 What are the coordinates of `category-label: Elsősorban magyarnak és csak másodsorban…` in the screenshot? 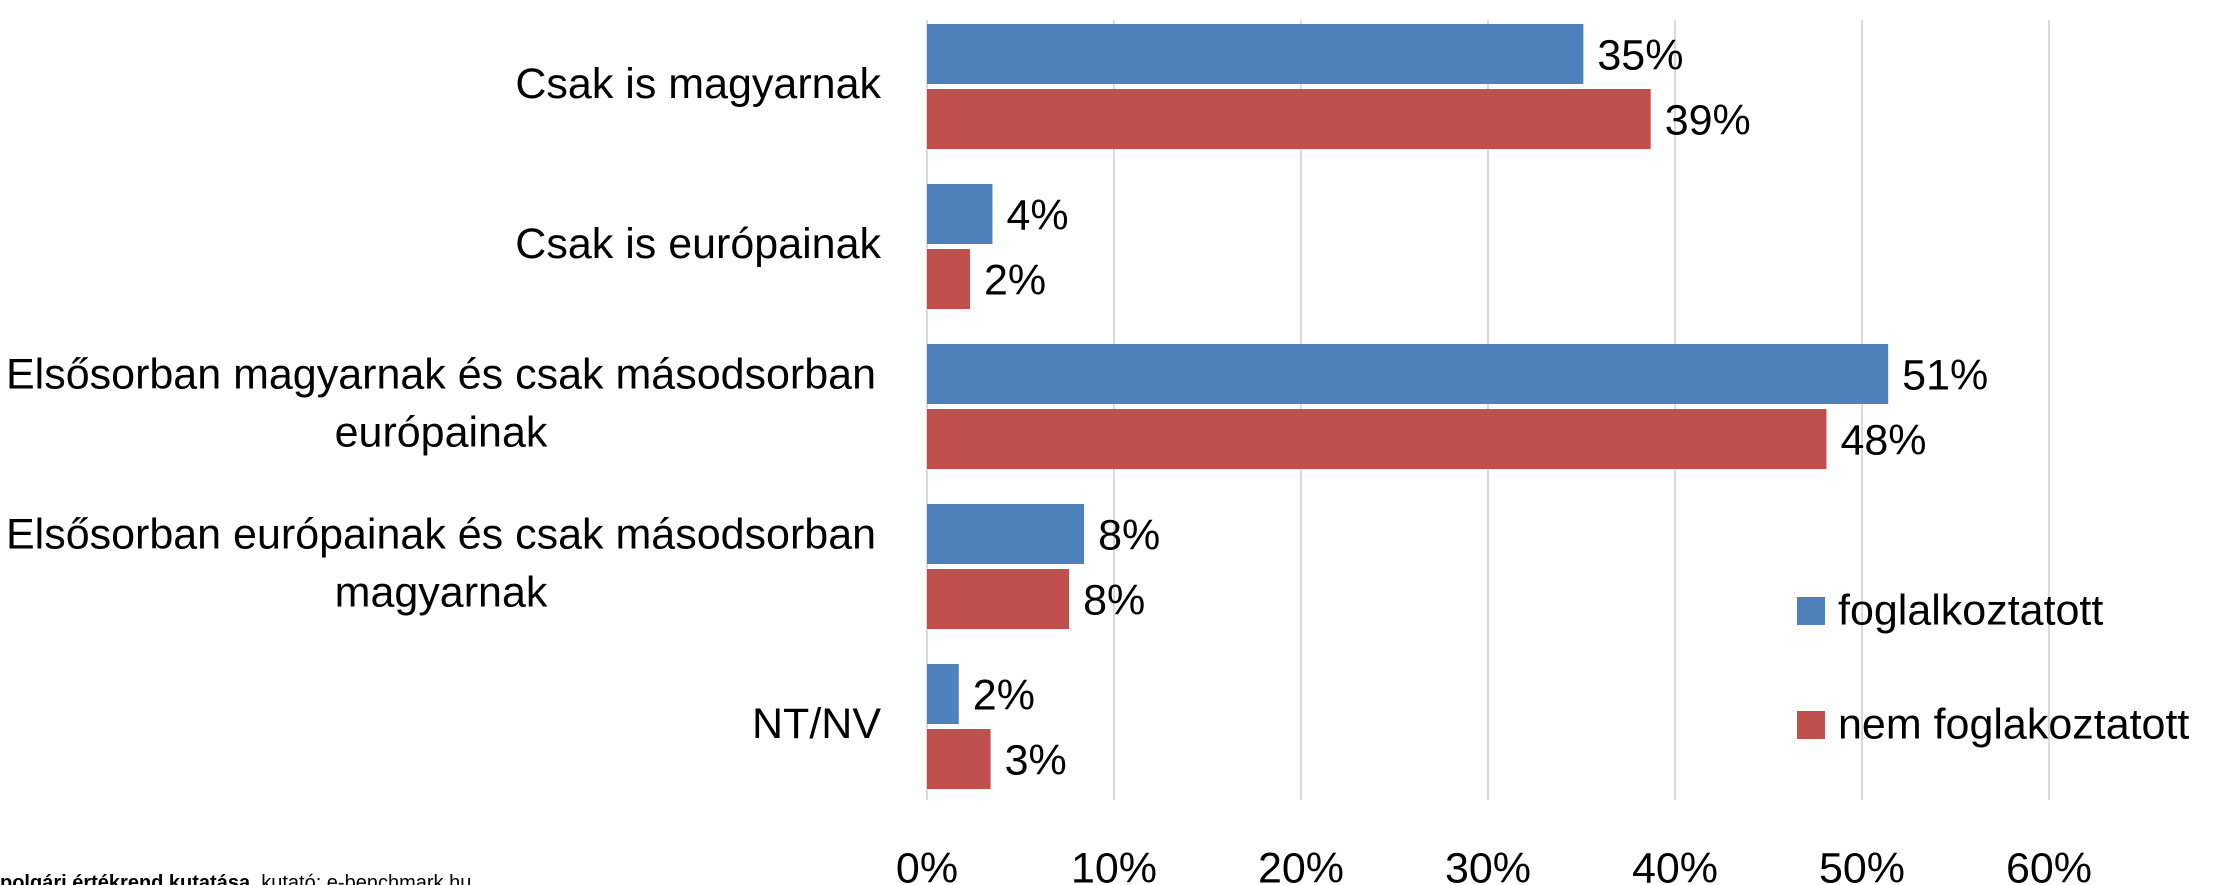 It's located at (441, 404).